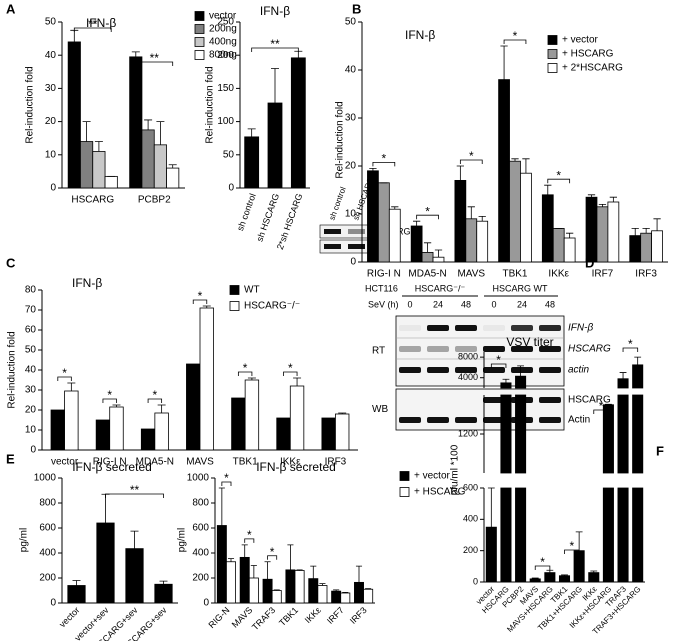 The width and height of the screenshot is (679, 641). What do you see at coordinates (356, 8) in the screenshot?
I see `panel-label: B` at bounding box center [356, 8].